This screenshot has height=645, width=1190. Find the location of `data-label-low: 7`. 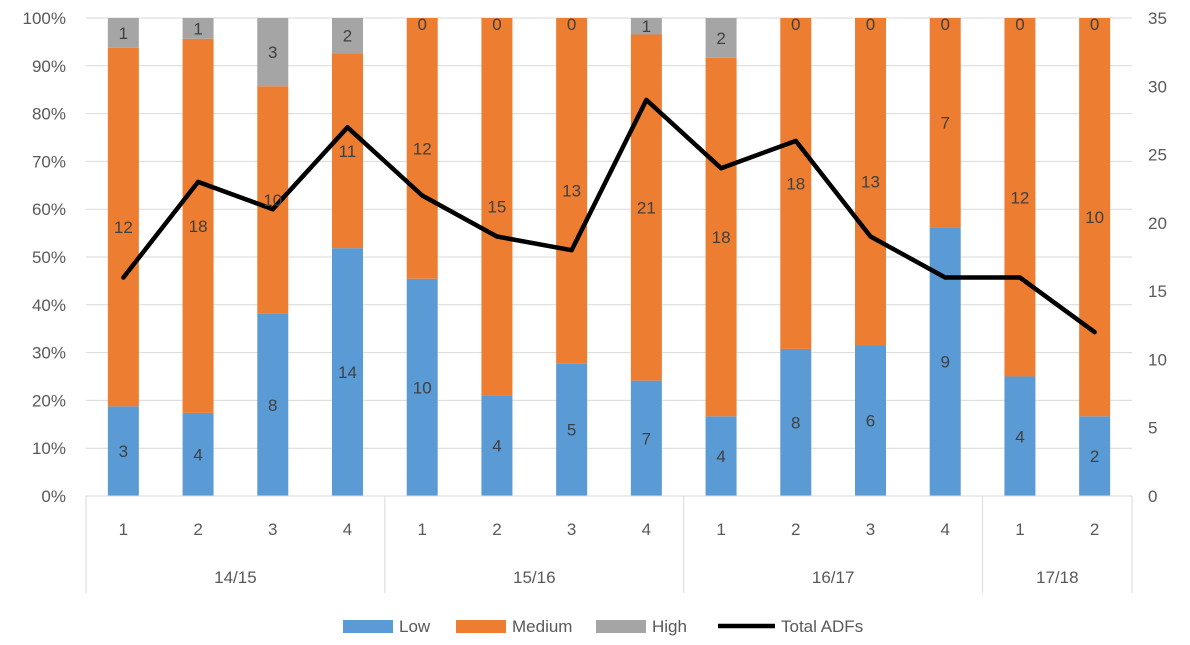

data-label-low: 7 is located at coordinates (646, 438).